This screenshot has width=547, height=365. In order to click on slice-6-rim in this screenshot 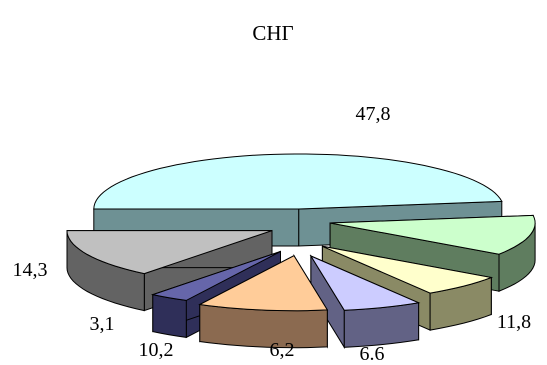, I will do `click(169, 315)`.